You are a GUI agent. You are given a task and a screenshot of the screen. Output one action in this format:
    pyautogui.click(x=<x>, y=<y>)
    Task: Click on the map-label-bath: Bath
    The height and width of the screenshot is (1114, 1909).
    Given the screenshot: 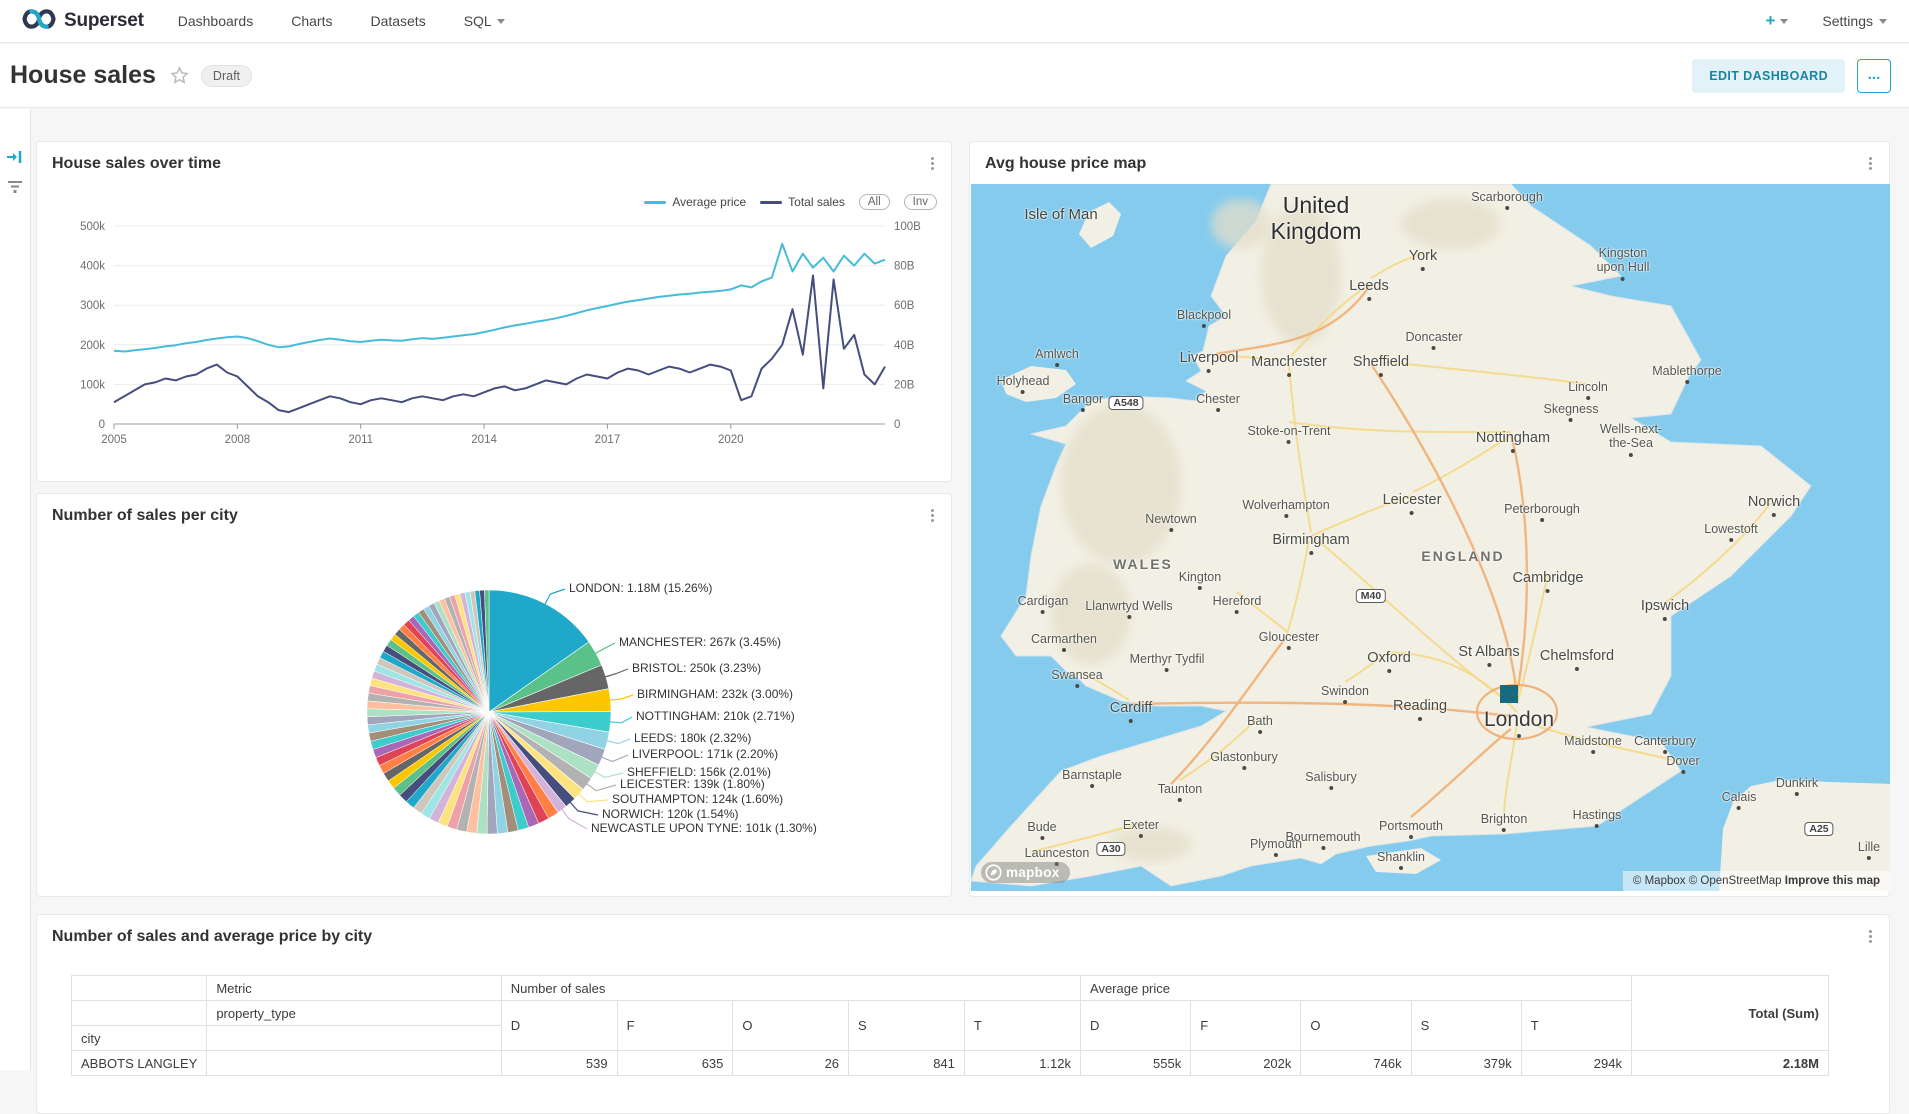 What is the action you would take?
    pyautogui.click(x=1260, y=721)
    